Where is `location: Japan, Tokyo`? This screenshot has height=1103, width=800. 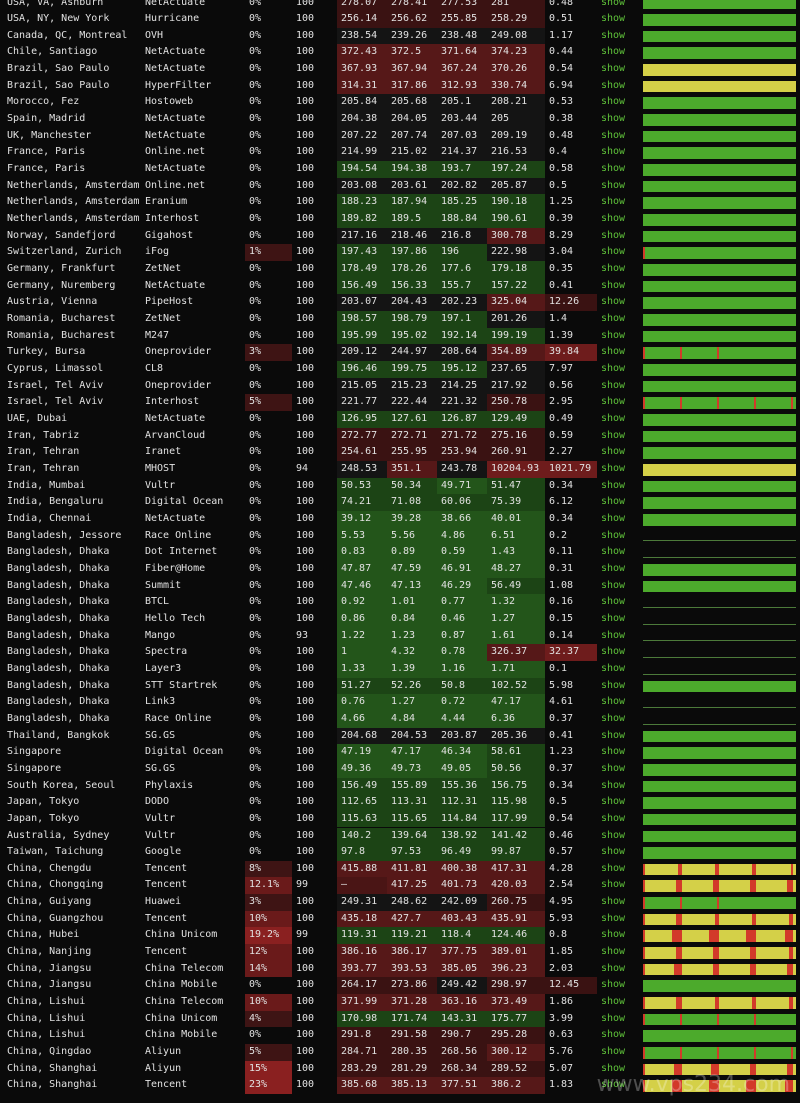 location: Japan, Tokyo is located at coordinates (43, 818).